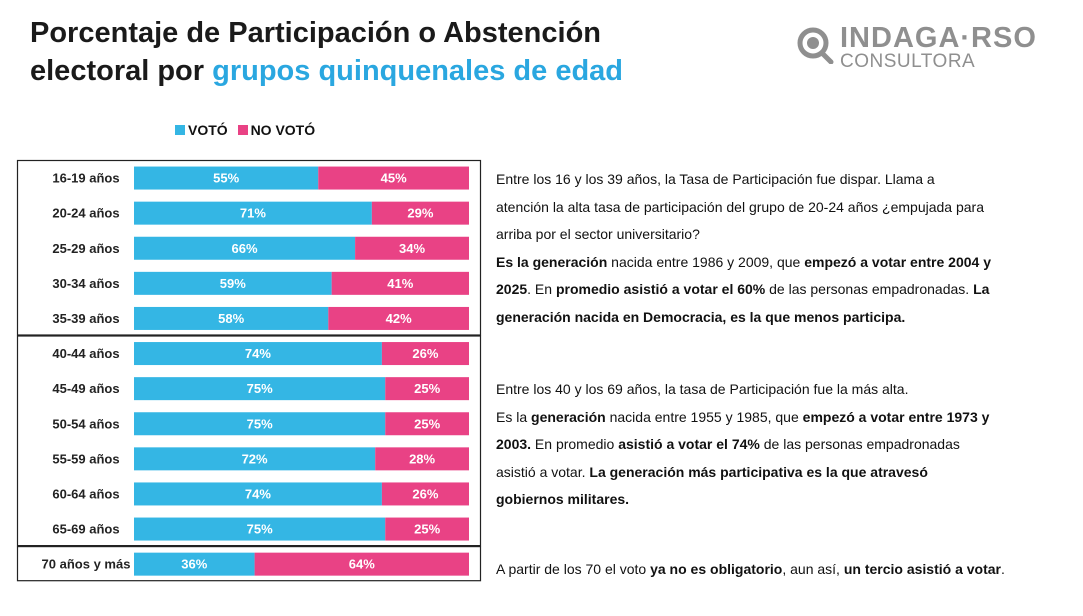 This screenshot has height=616, width=1083. What do you see at coordinates (85, 388) in the screenshot?
I see `row-label-45-49-a-os: 45-49 años` at bounding box center [85, 388].